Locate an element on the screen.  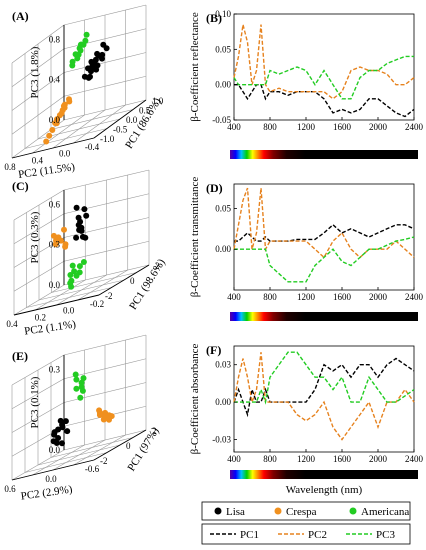
pc1-tick-label: 2 is located at coordinates (154, 431).